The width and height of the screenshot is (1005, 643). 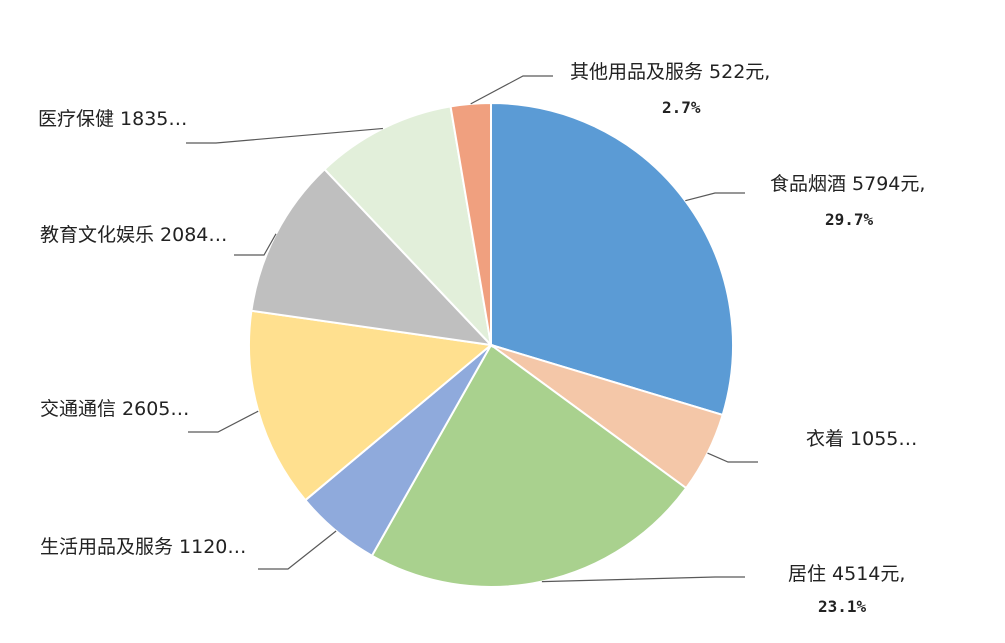 What do you see at coordinates (670, 72) in the screenshot?
I see `slice-label-other-goods-services: 其他用品及服务 522元,` at bounding box center [670, 72].